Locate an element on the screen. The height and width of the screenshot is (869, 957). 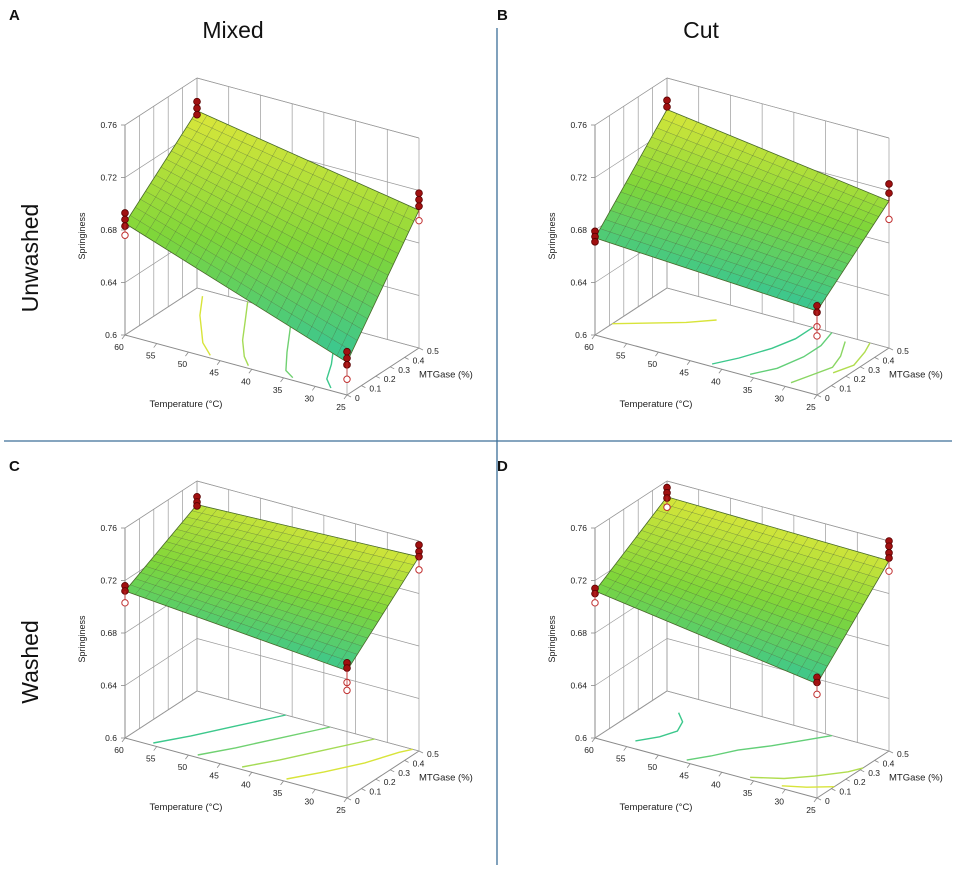
top-left-edge is located at coordinates (161, 101).